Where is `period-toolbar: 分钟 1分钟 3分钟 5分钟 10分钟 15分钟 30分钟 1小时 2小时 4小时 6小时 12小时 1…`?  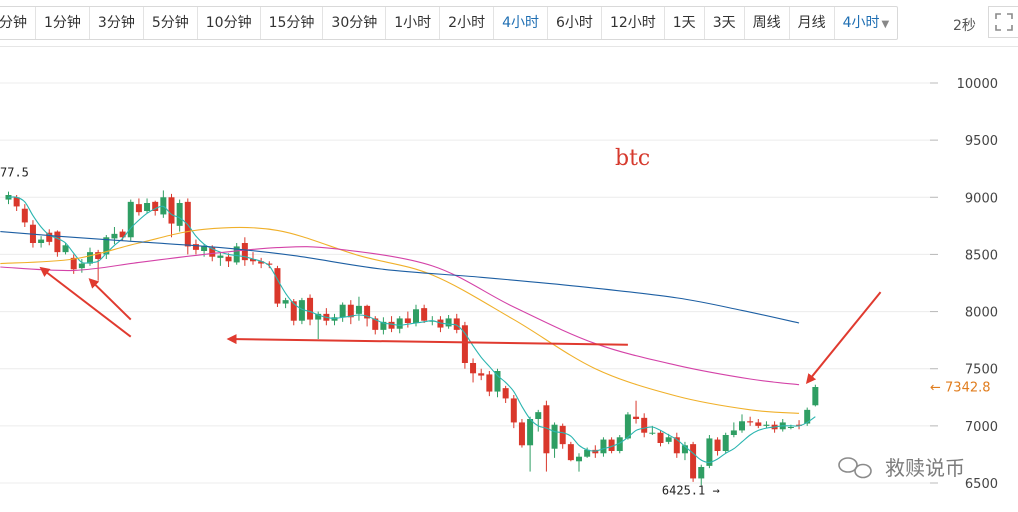 period-toolbar: 分钟 1分钟 3分钟 5分钟 10分钟 15分钟 30分钟 1小时 2小时 4小时 6小时 12小时 1… is located at coordinates (509, 23).